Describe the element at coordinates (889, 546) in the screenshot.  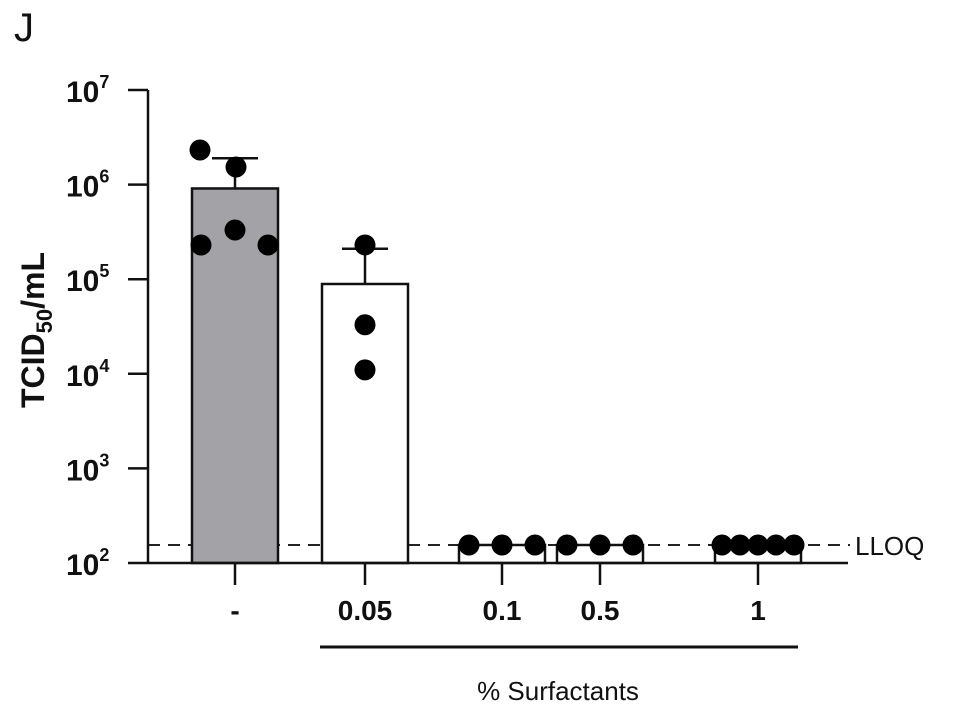
I see `lloq-label: LLOQ` at that location.